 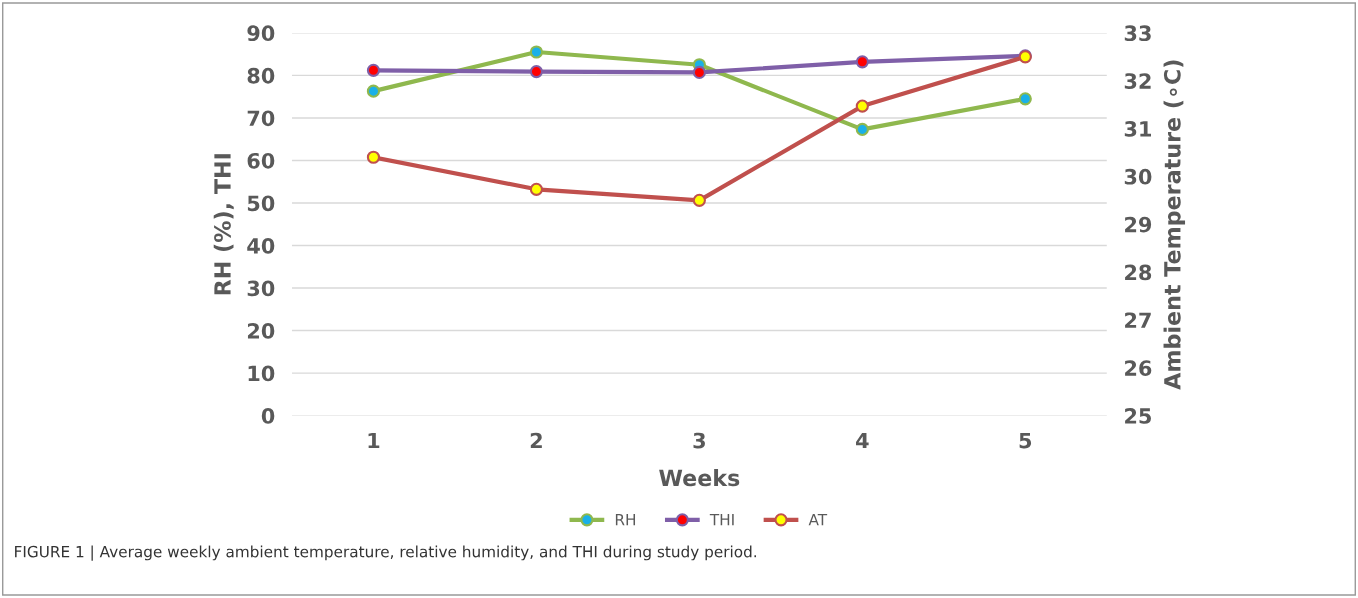 I want to click on x-tick-label: 1, so click(x=374, y=440).